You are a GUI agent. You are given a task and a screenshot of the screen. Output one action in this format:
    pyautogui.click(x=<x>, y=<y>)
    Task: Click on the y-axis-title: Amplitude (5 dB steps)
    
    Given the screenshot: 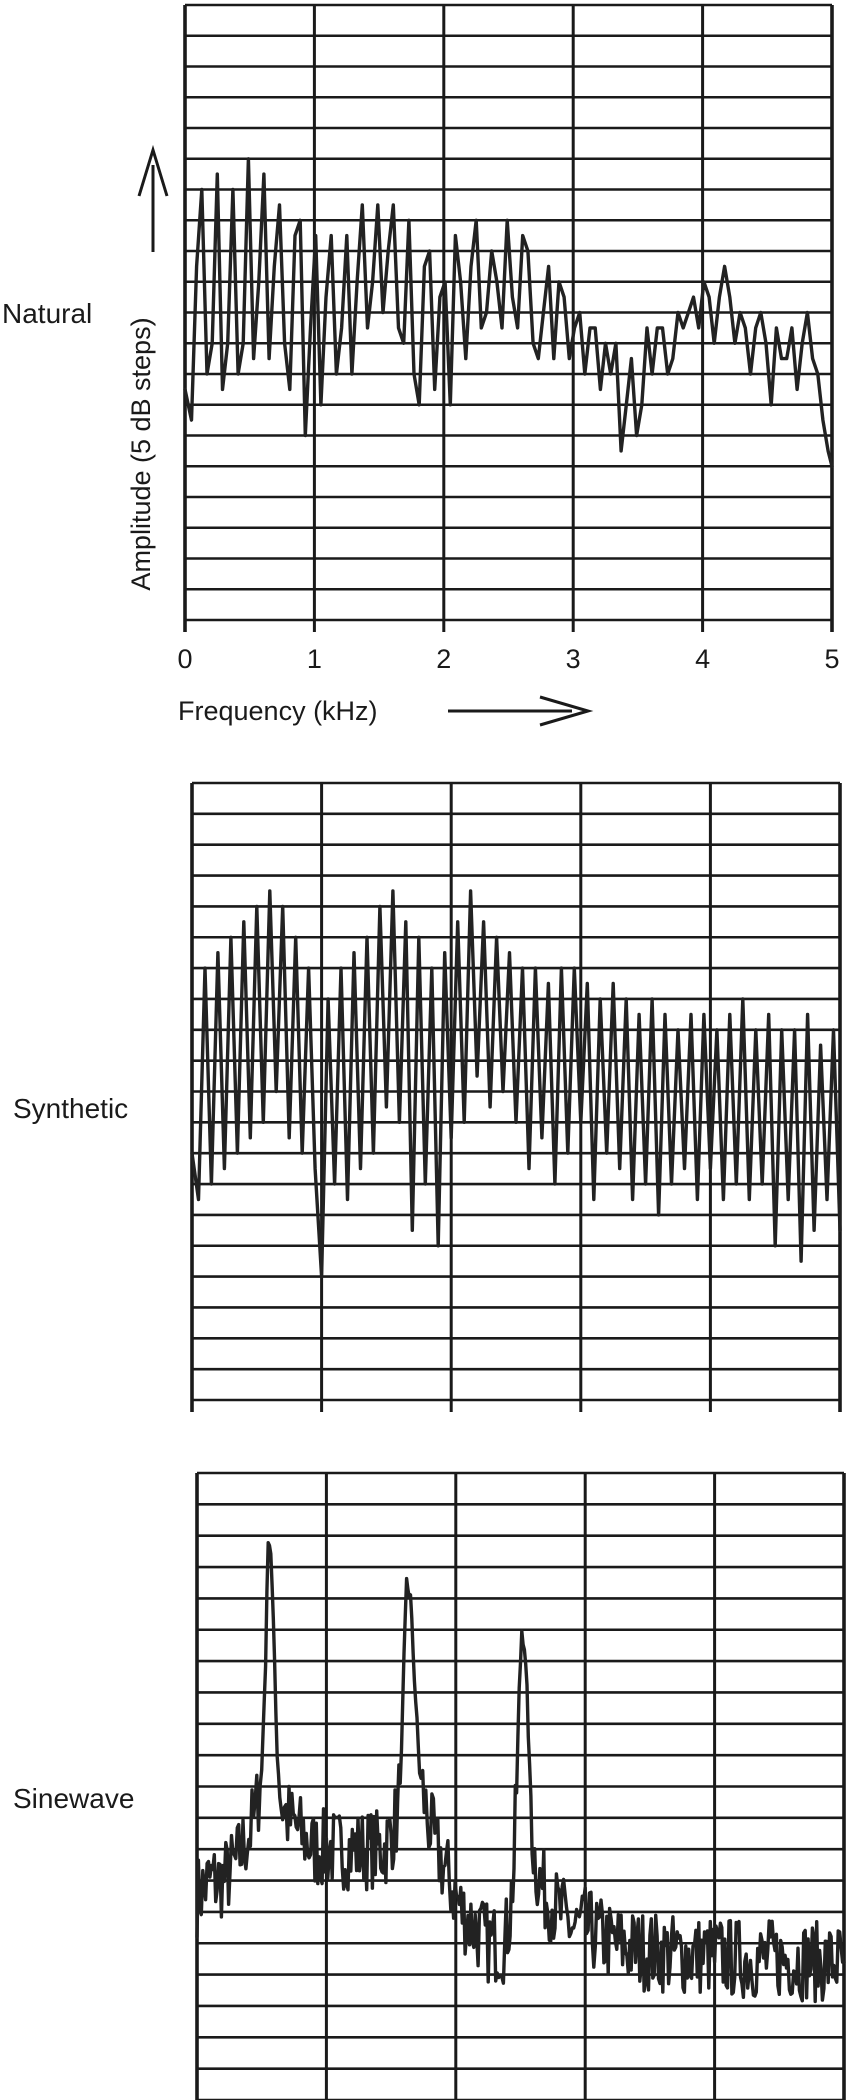 What is the action you would take?
    pyautogui.click(x=141, y=453)
    